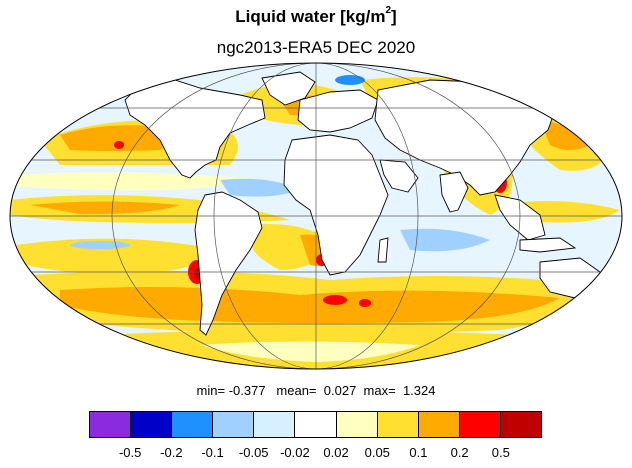 This screenshot has width=632, height=468. What do you see at coordinates (365, 303) in the screenshot?
I see `anomaly-red-south-indian` at bounding box center [365, 303].